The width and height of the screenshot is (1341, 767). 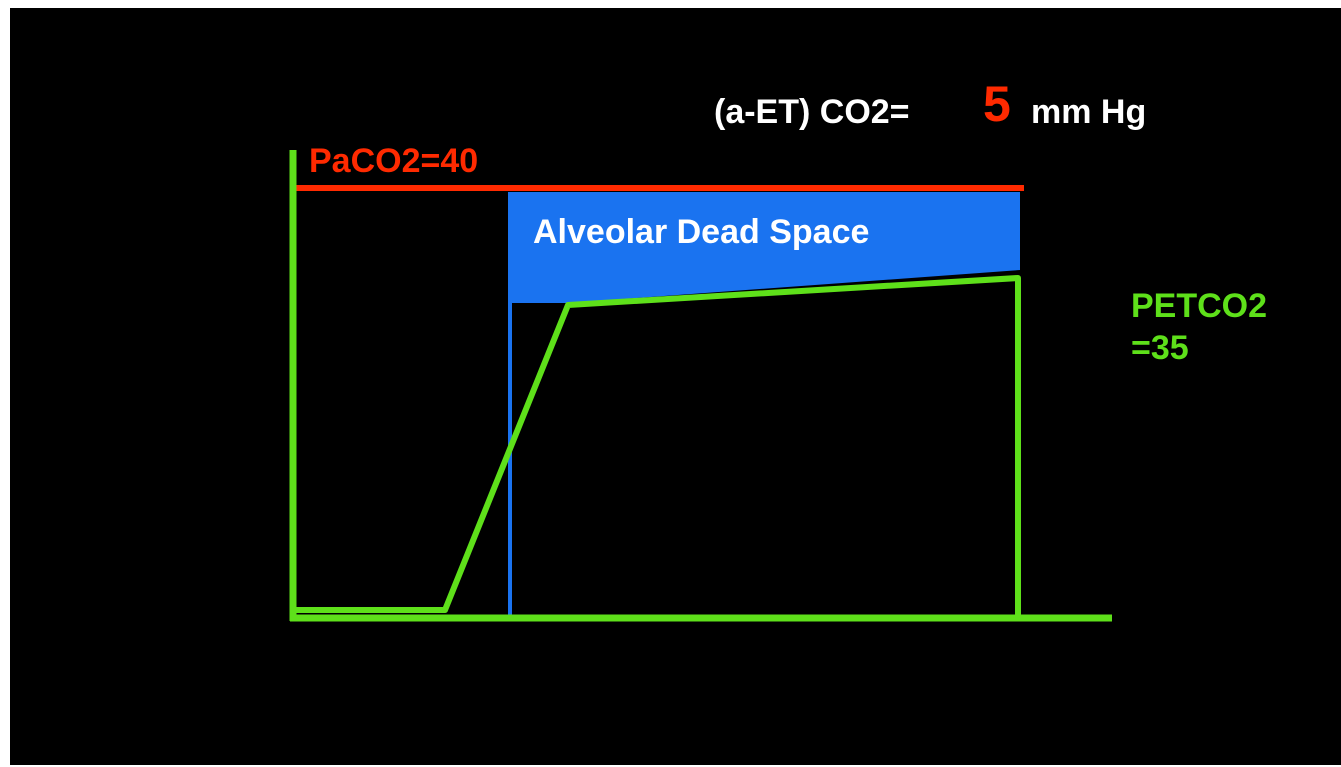 I want to click on gradient-label: (a-ET) CO2=, so click(x=812, y=112).